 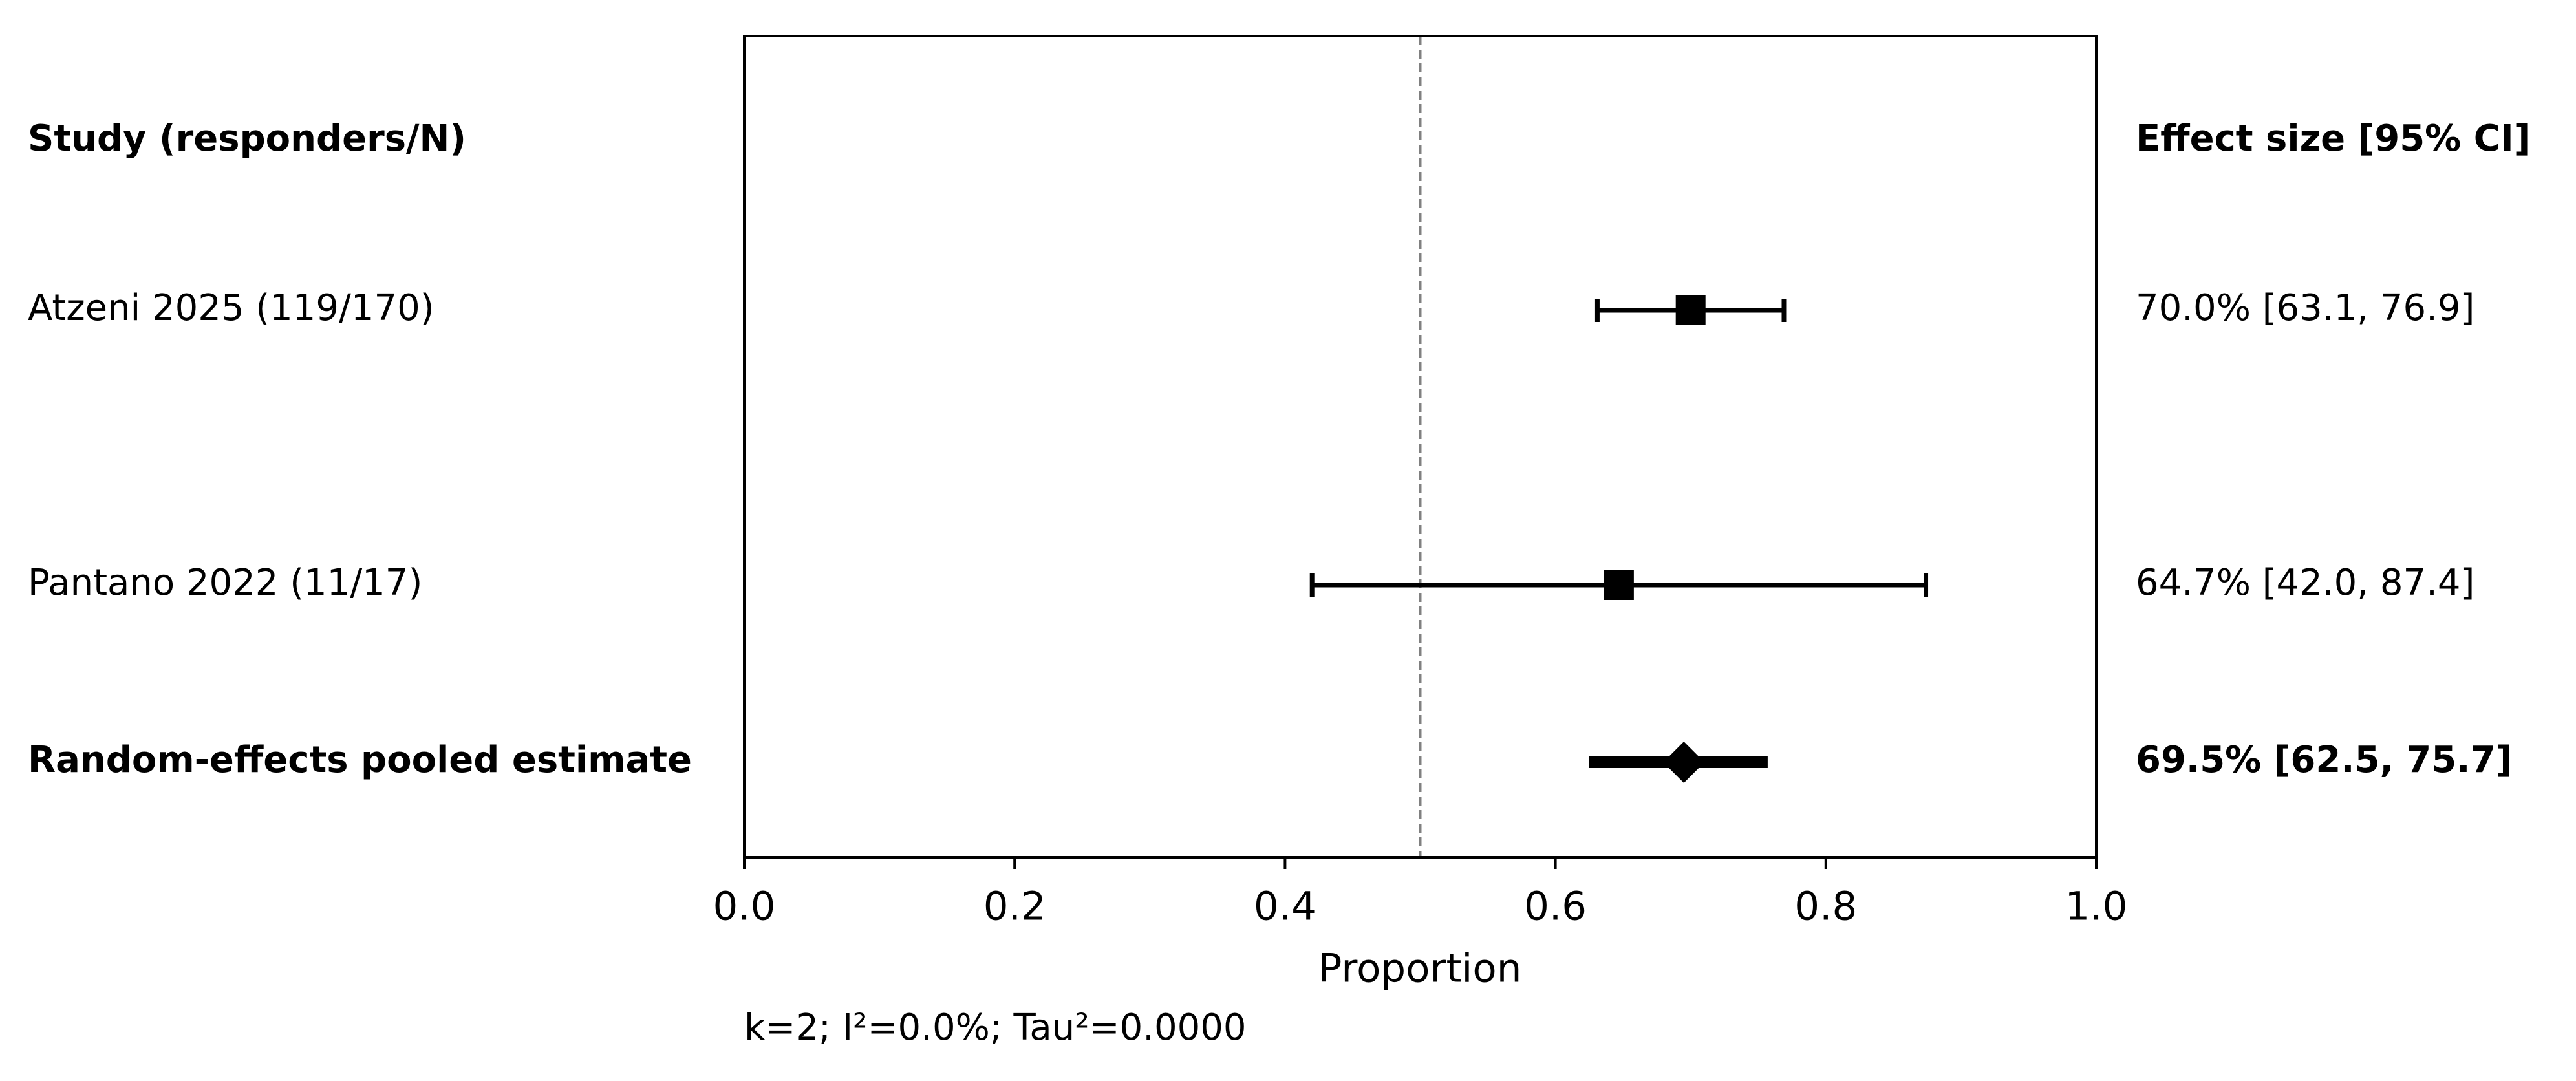 I want to click on pooled-text: 69.5% [62.5, 75.7], so click(x=2324, y=760).